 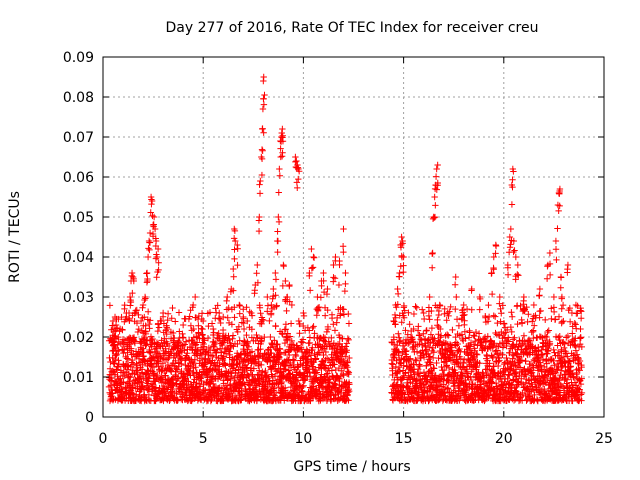 What do you see at coordinates (78, 298) in the screenshot?
I see `y-tick-label: 0.03` at bounding box center [78, 298].